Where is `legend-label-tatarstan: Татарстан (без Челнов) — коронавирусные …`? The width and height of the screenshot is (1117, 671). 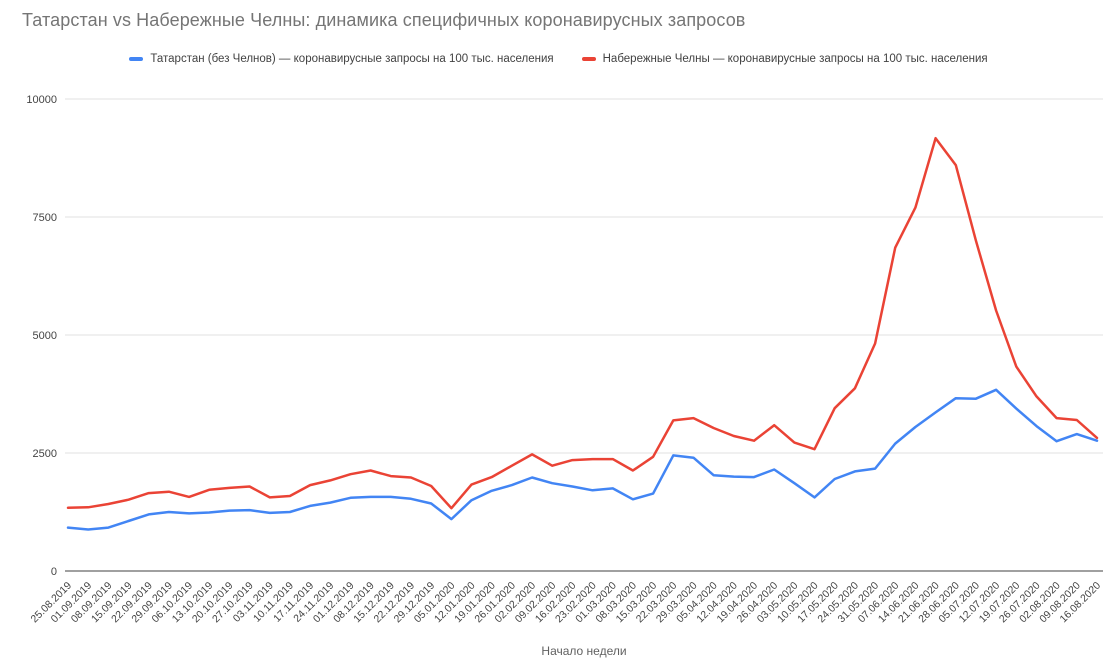 legend-label-tatarstan: Татарстан (без Челнов) — коронавирусные … is located at coordinates (352, 59).